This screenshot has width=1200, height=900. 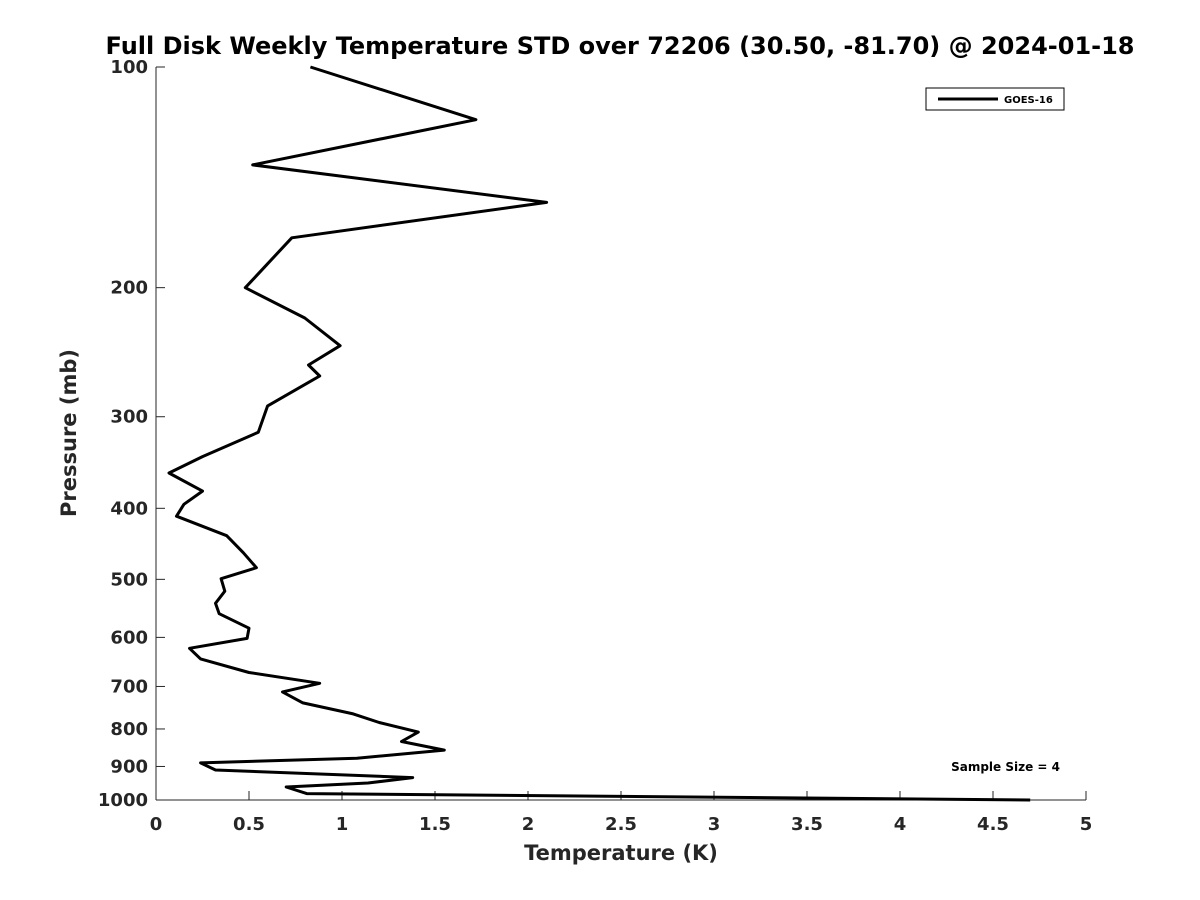 I want to click on y-tick-label: 900, so click(x=129, y=766).